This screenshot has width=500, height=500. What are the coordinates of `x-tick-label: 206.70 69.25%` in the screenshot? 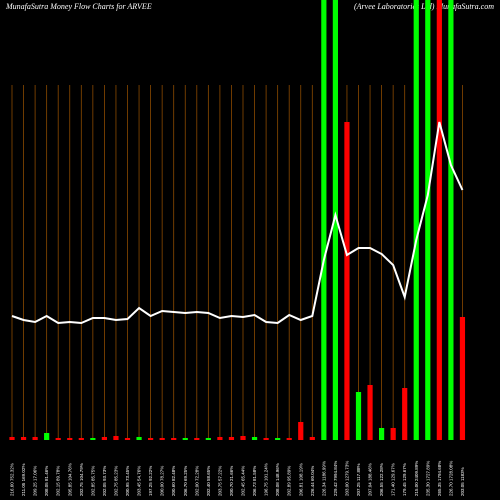 It's located at (185, 481).